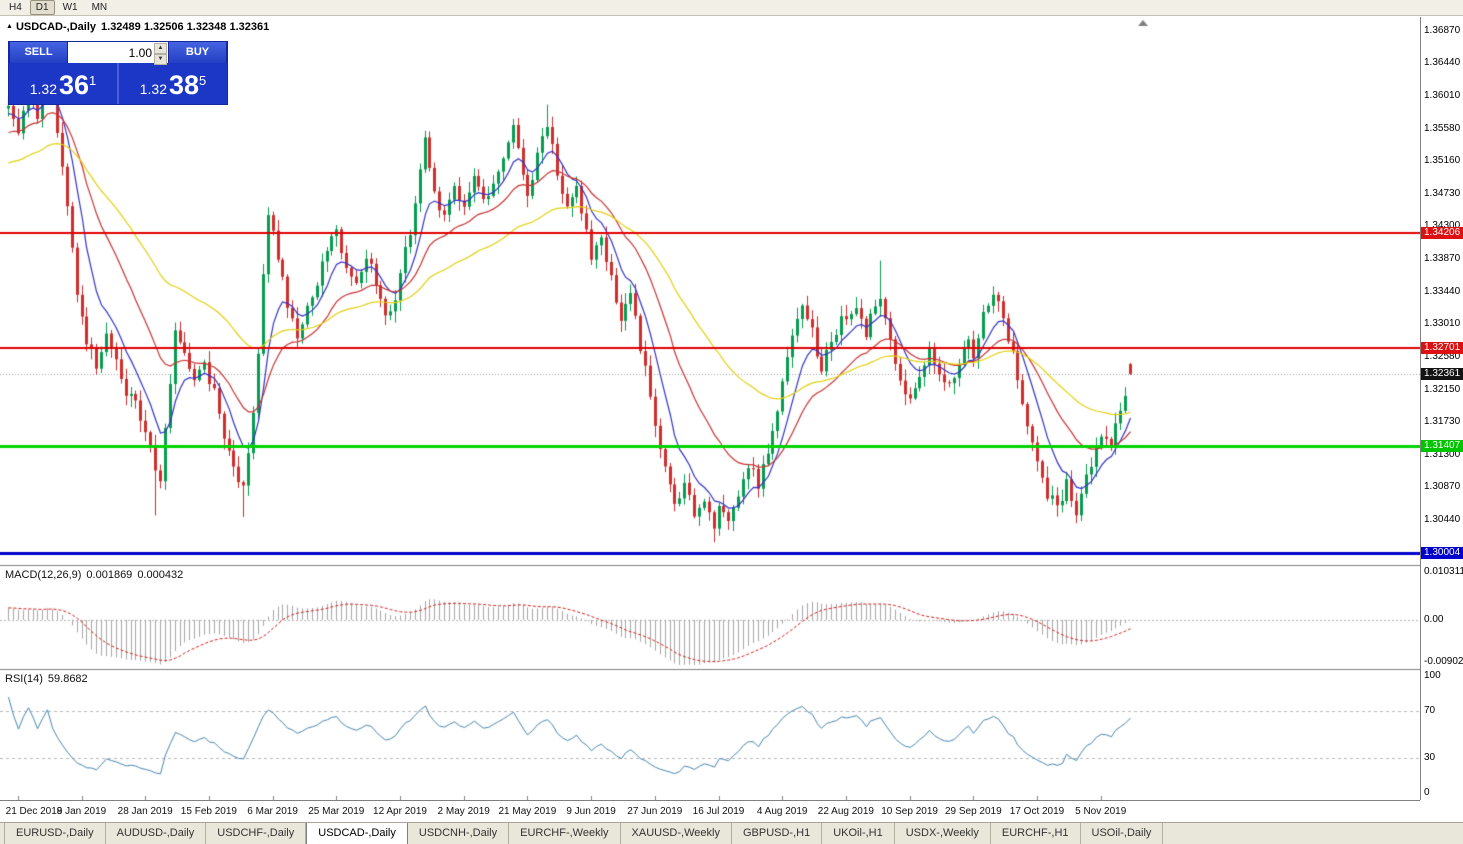 This screenshot has height=844, width=1463. I want to click on price-tick-label: 1.34730, so click(1442, 193).